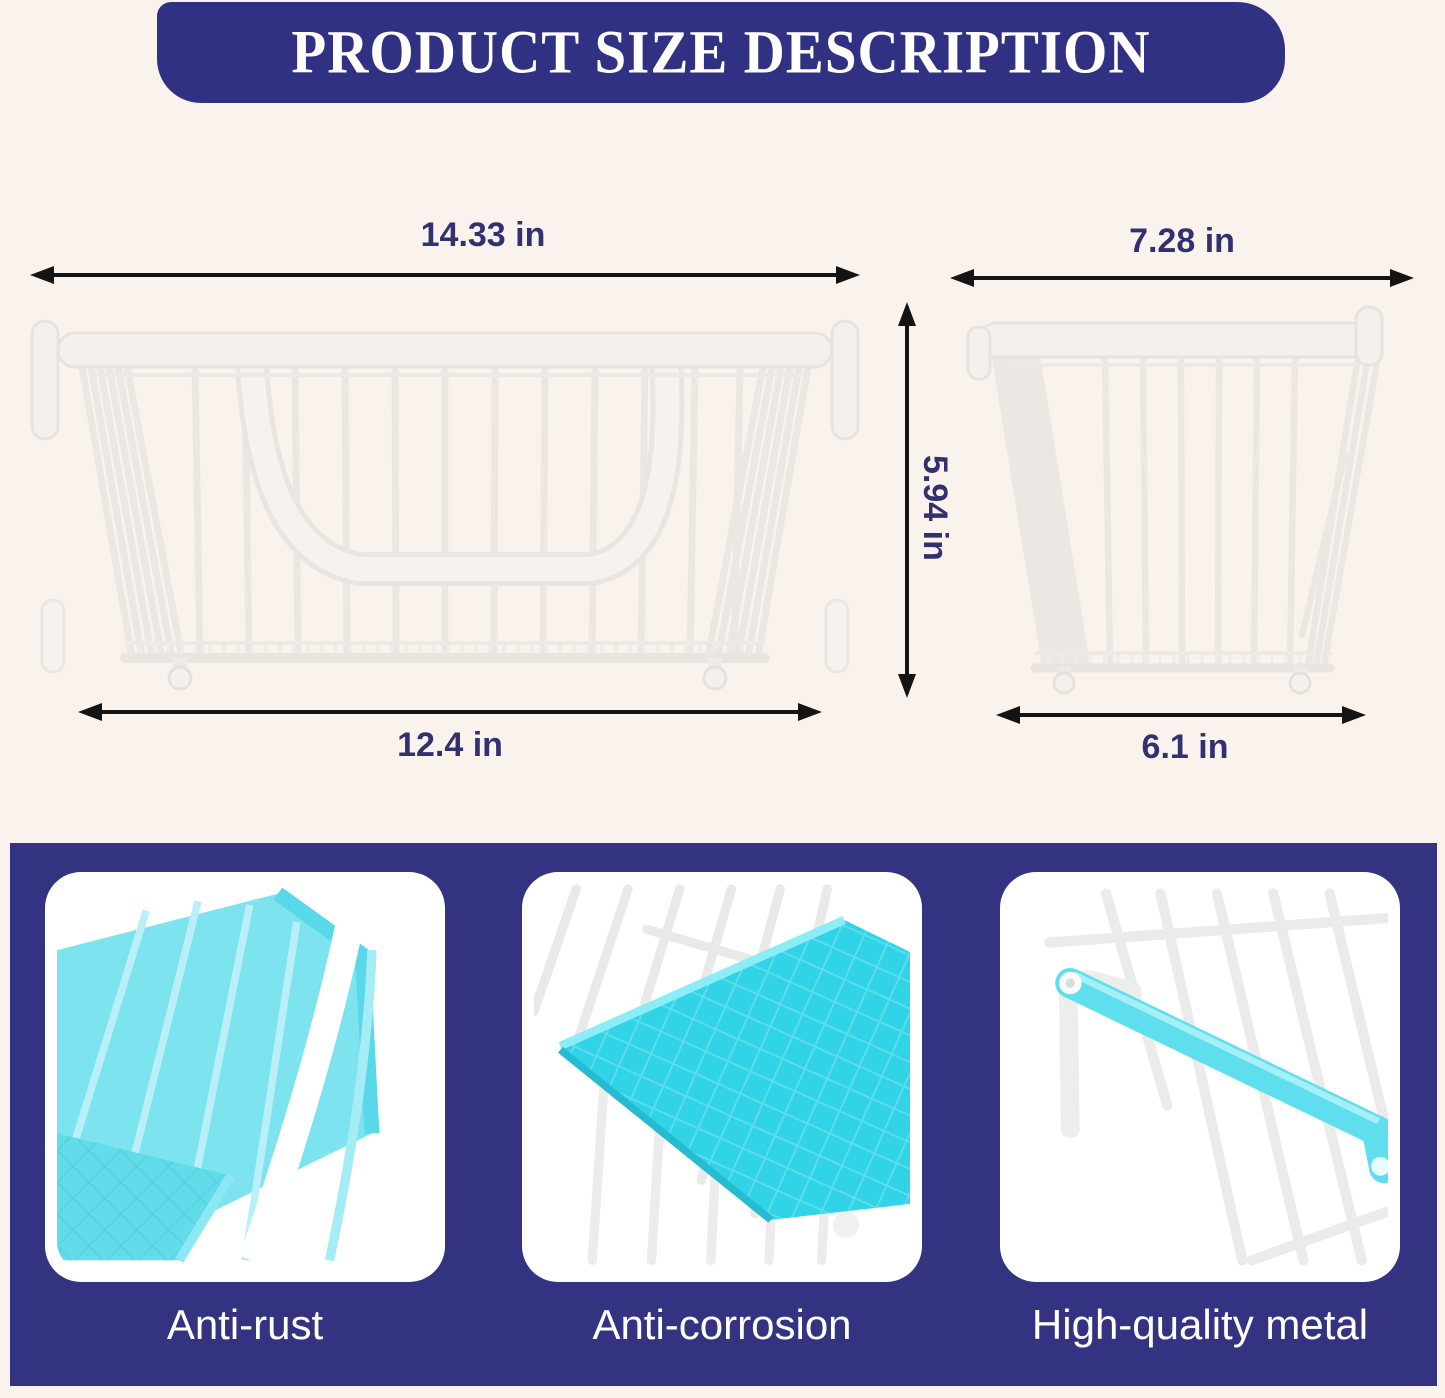 The width and height of the screenshot is (1445, 1398). What do you see at coordinates (1182, 241) in the screenshot?
I see `side-top-width-label: 7.28 in` at bounding box center [1182, 241].